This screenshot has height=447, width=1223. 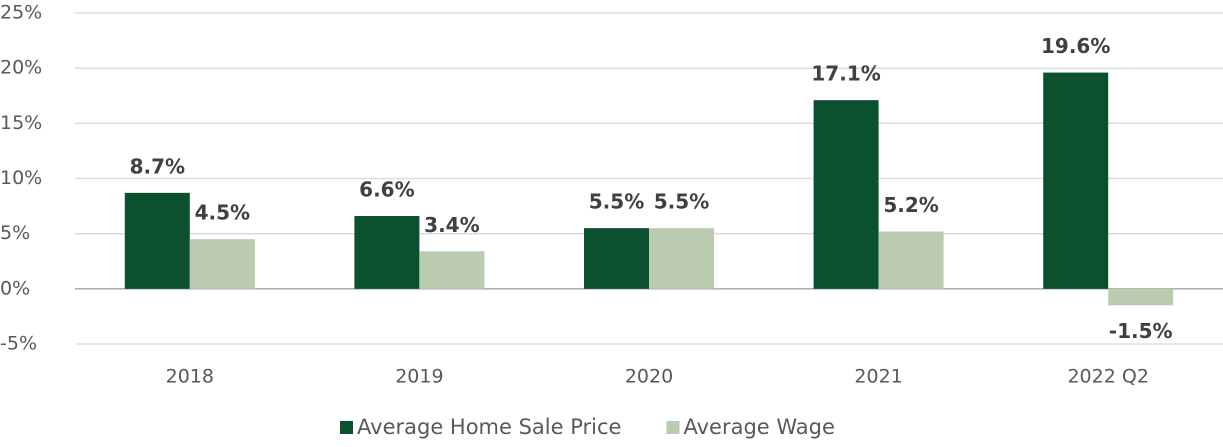 What do you see at coordinates (910, 205) in the screenshot?
I see `value-label: 5.2%` at bounding box center [910, 205].